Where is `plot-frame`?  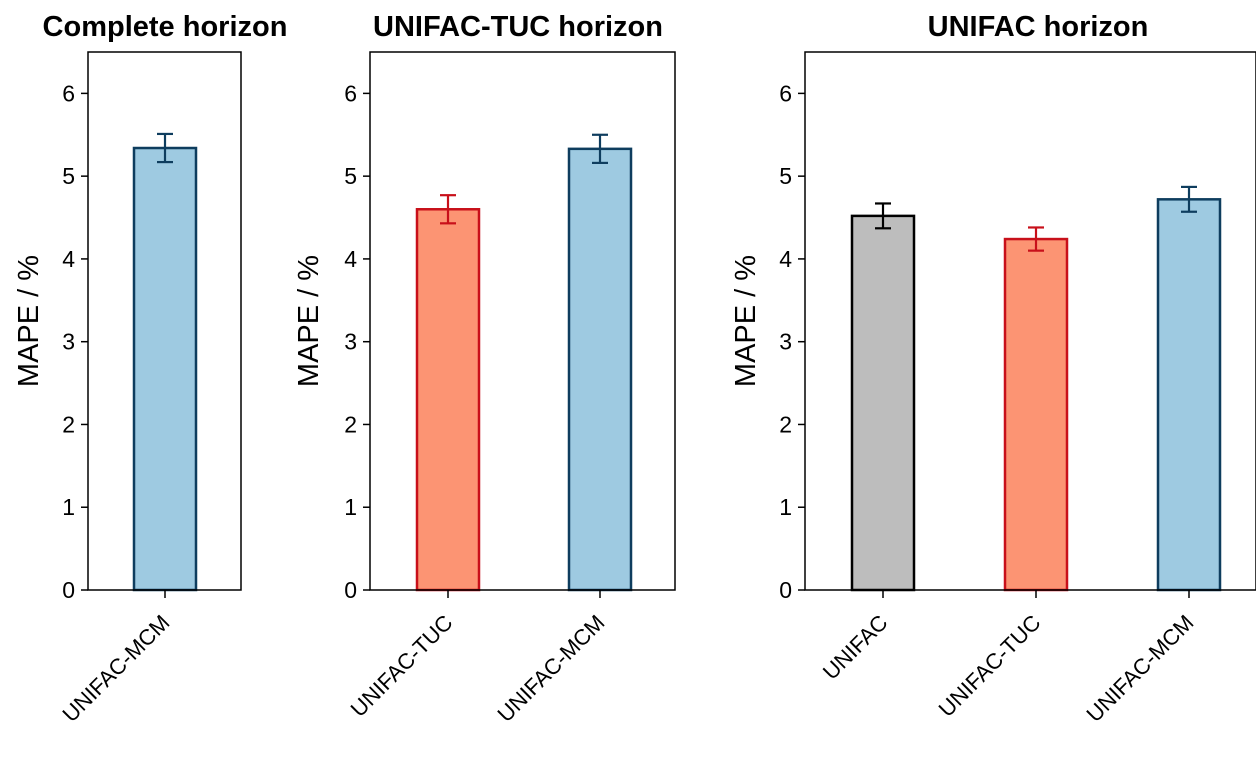
plot-frame is located at coordinates (164, 321).